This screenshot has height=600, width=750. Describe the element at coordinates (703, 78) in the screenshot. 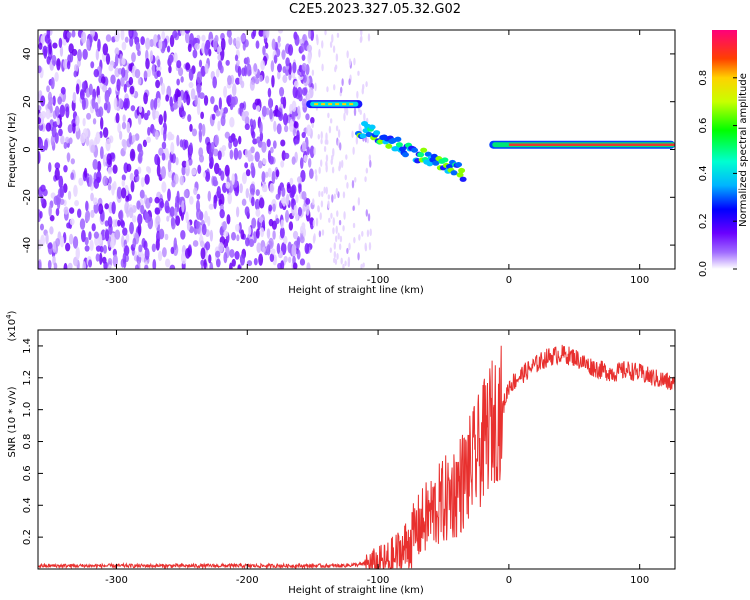

I see `colorbar-tick-label: 0.8` at that location.